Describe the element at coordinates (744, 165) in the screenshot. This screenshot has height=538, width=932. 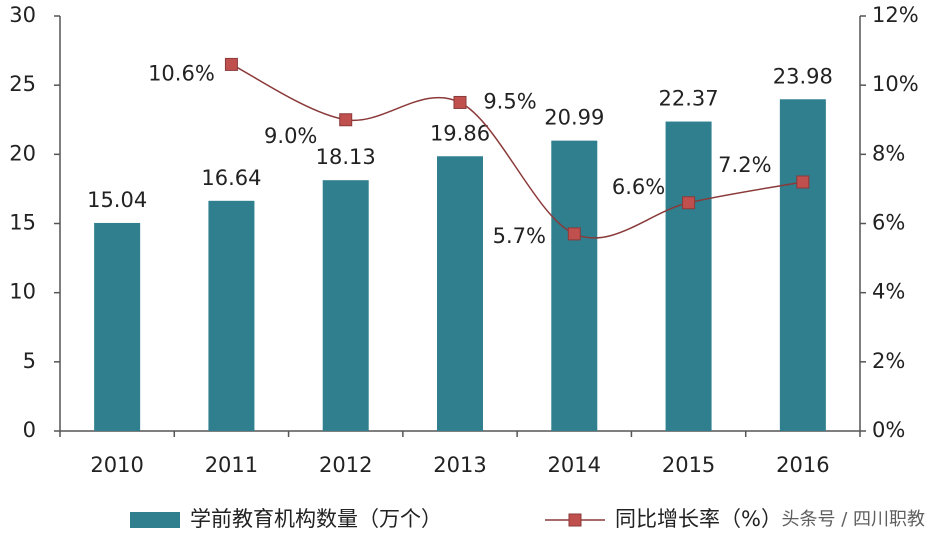
I see `line-value-label: 7.2%` at that location.